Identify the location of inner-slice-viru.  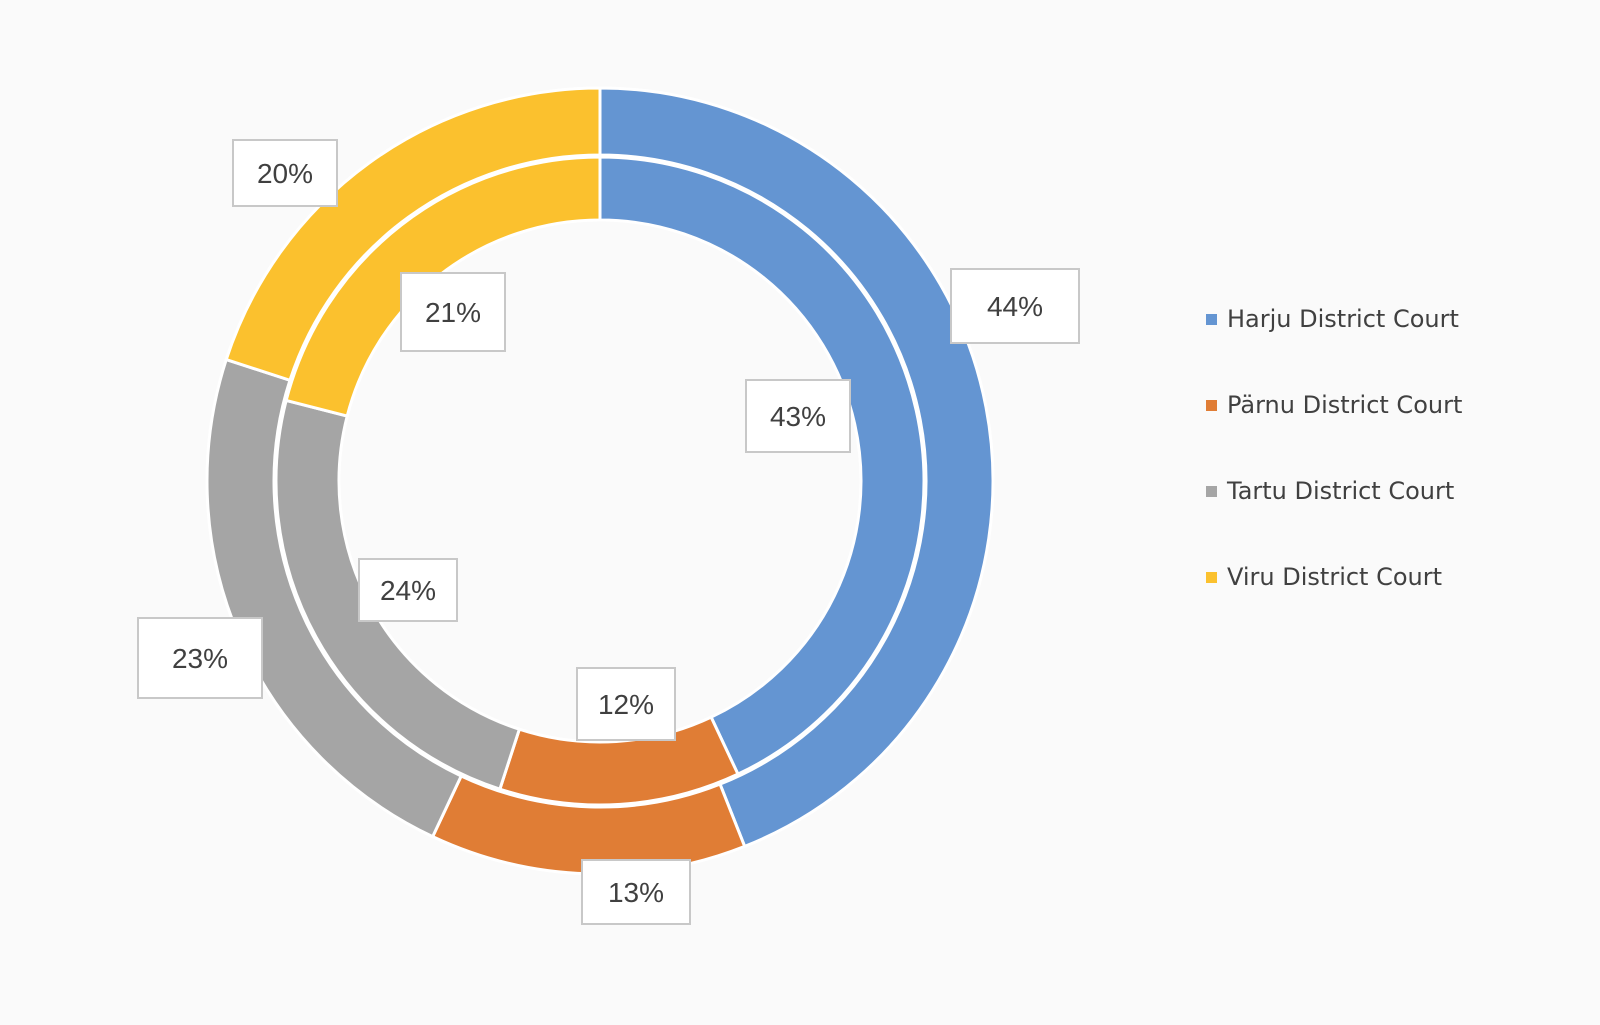
(443, 286).